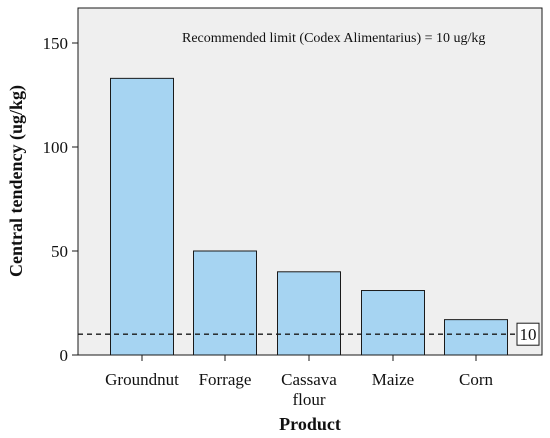 The image size is (550, 438). I want to click on x-tick-label: Groundnut, so click(142, 379).